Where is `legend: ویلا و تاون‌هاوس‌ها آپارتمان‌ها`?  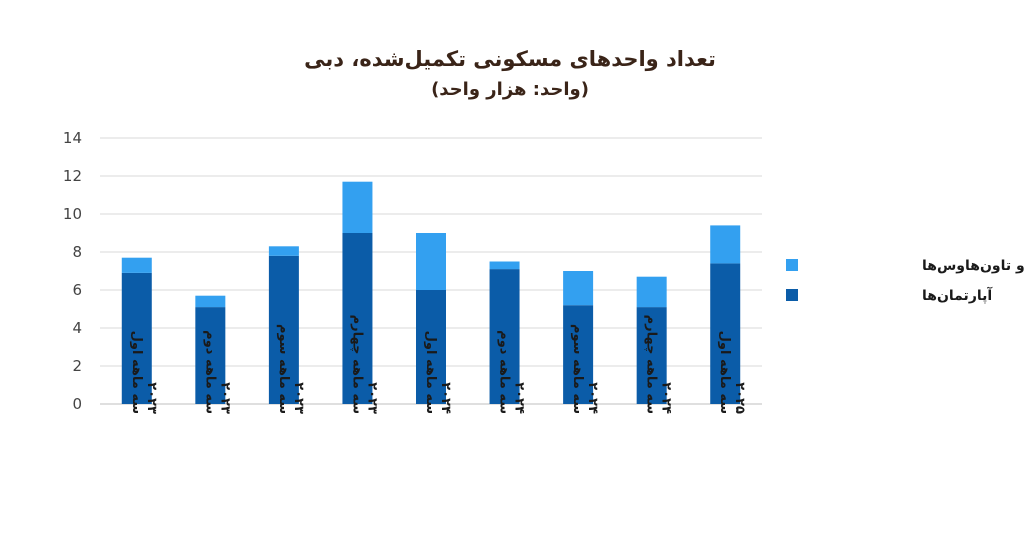 legend: ویلا و تاون‌هاوس‌ها آپارتمان‌ها is located at coordinates (905, 281).